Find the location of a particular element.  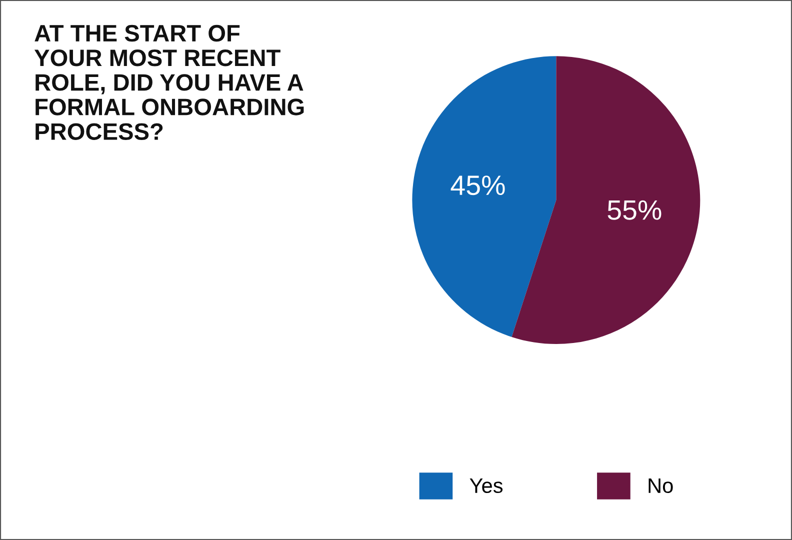

legend-label: No is located at coordinates (660, 486).